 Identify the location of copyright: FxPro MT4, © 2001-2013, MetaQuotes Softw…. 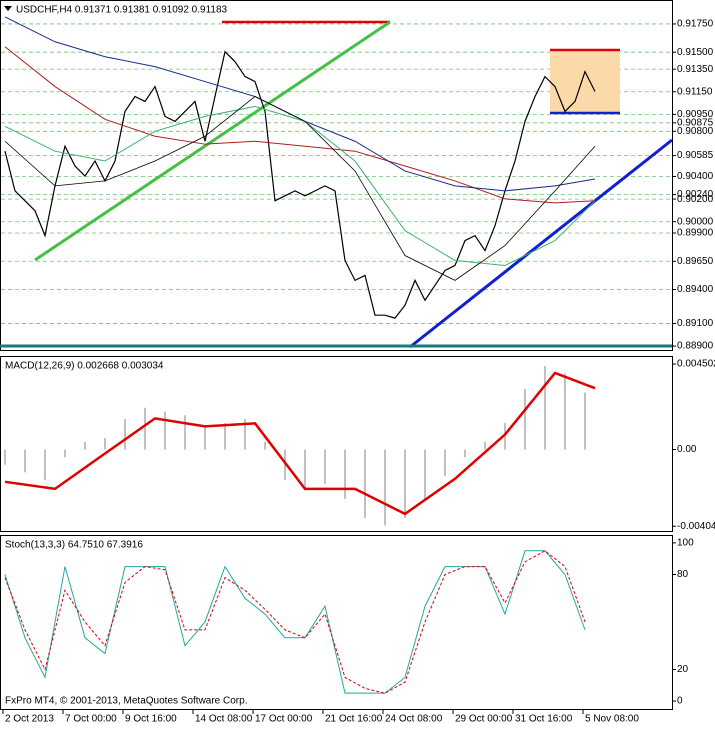
(126, 701).